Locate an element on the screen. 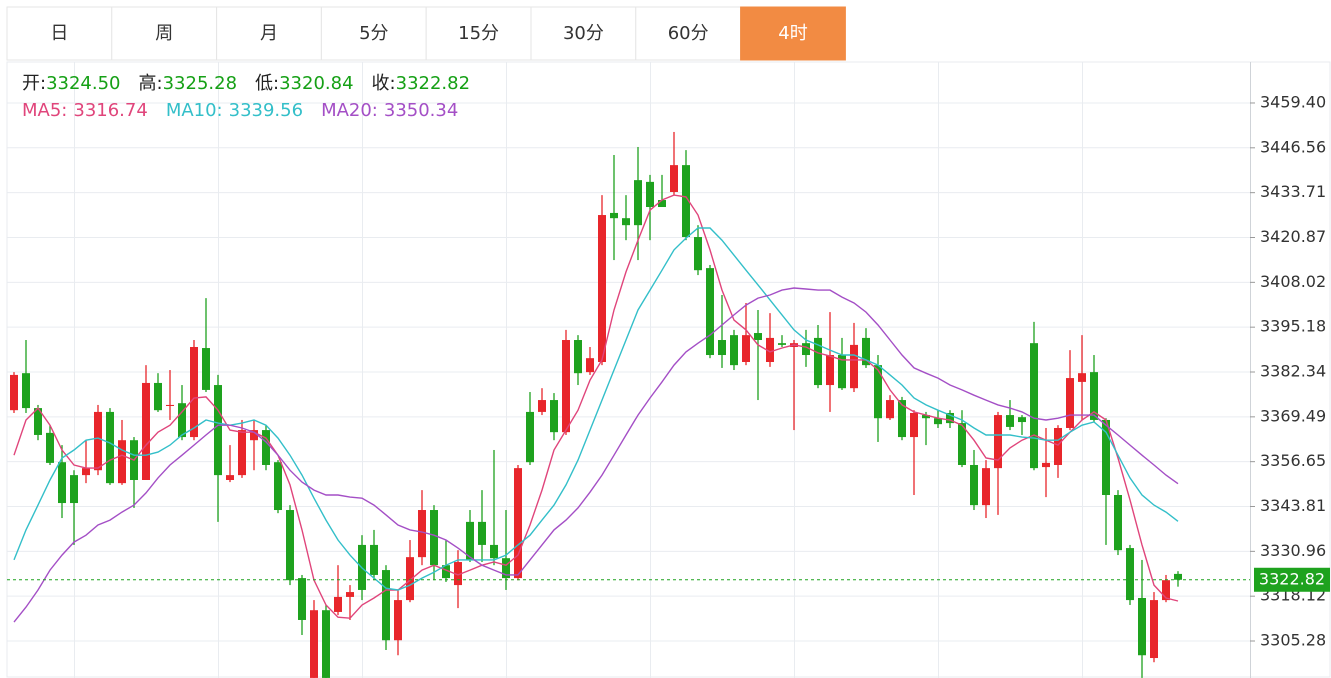 Image resolution: width=1331 pixels, height=678 pixels. ohlc-value: 3325.28 is located at coordinates (200, 83).